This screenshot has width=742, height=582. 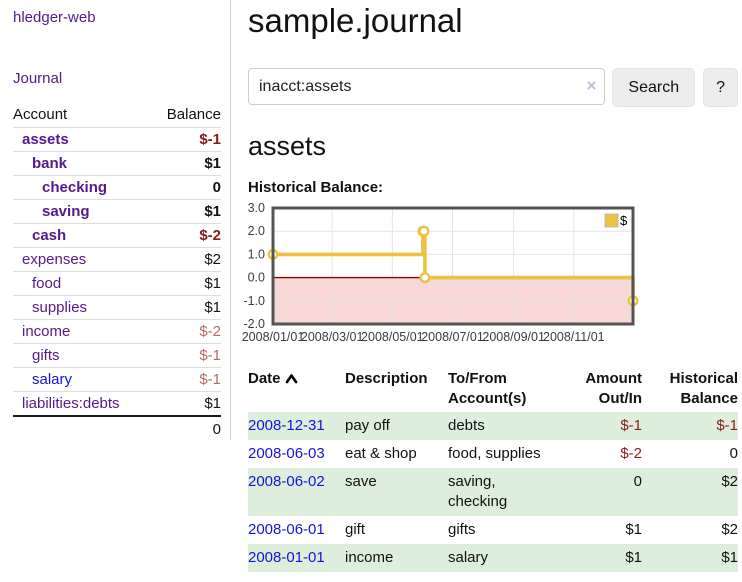 What do you see at coordinates (286, 481) in the screenshot?
I see `transaction-date-link: 2008-06-02` at bounding box center [286, 481].